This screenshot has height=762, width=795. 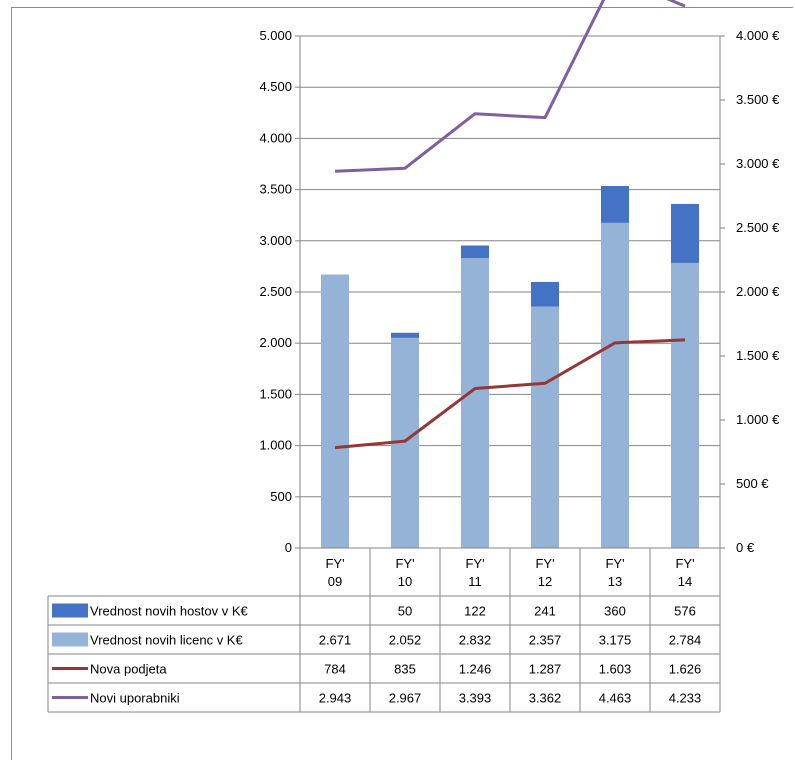 I want to click on right-tick-label: 0 €, so click(x=745, y=547).